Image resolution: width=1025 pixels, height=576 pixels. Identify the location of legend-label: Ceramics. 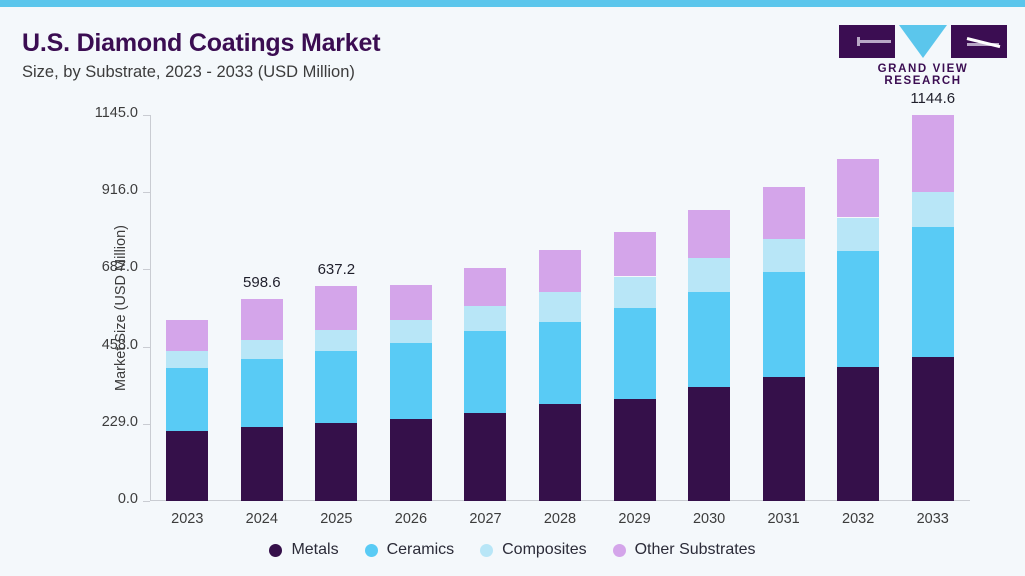
(420, 549).